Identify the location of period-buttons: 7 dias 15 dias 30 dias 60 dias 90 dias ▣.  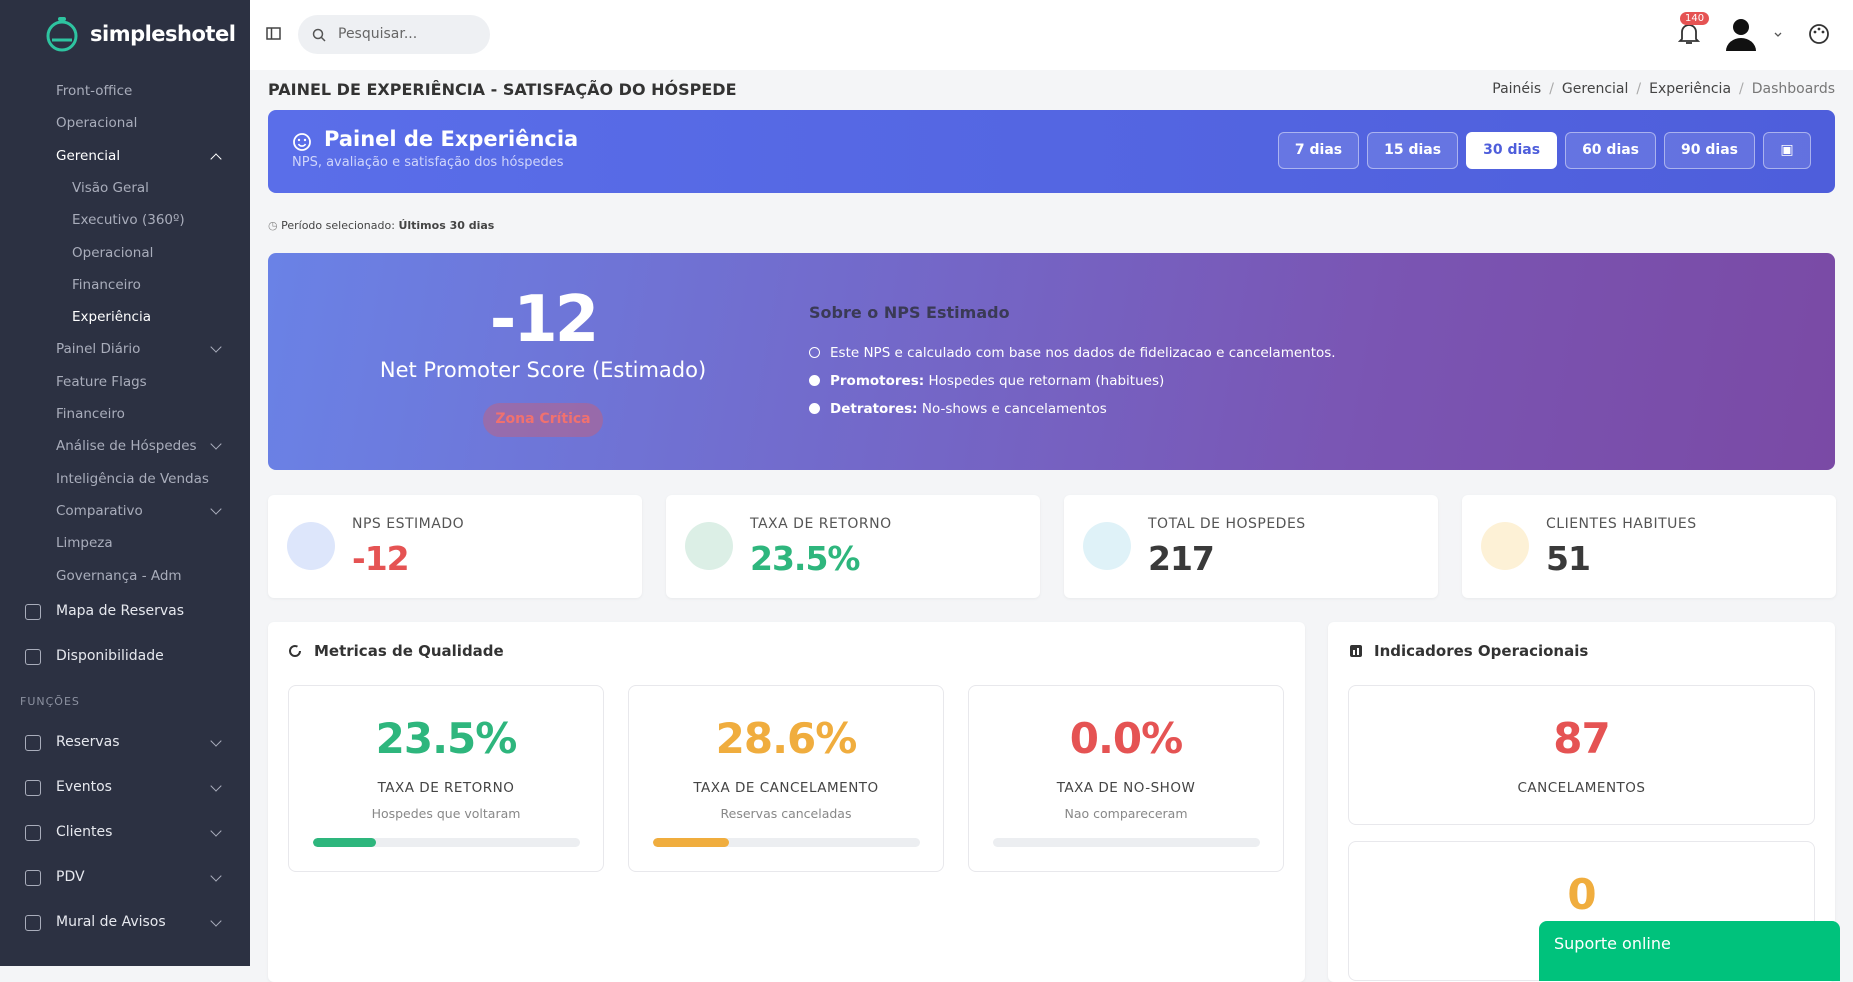
(1544, 150).